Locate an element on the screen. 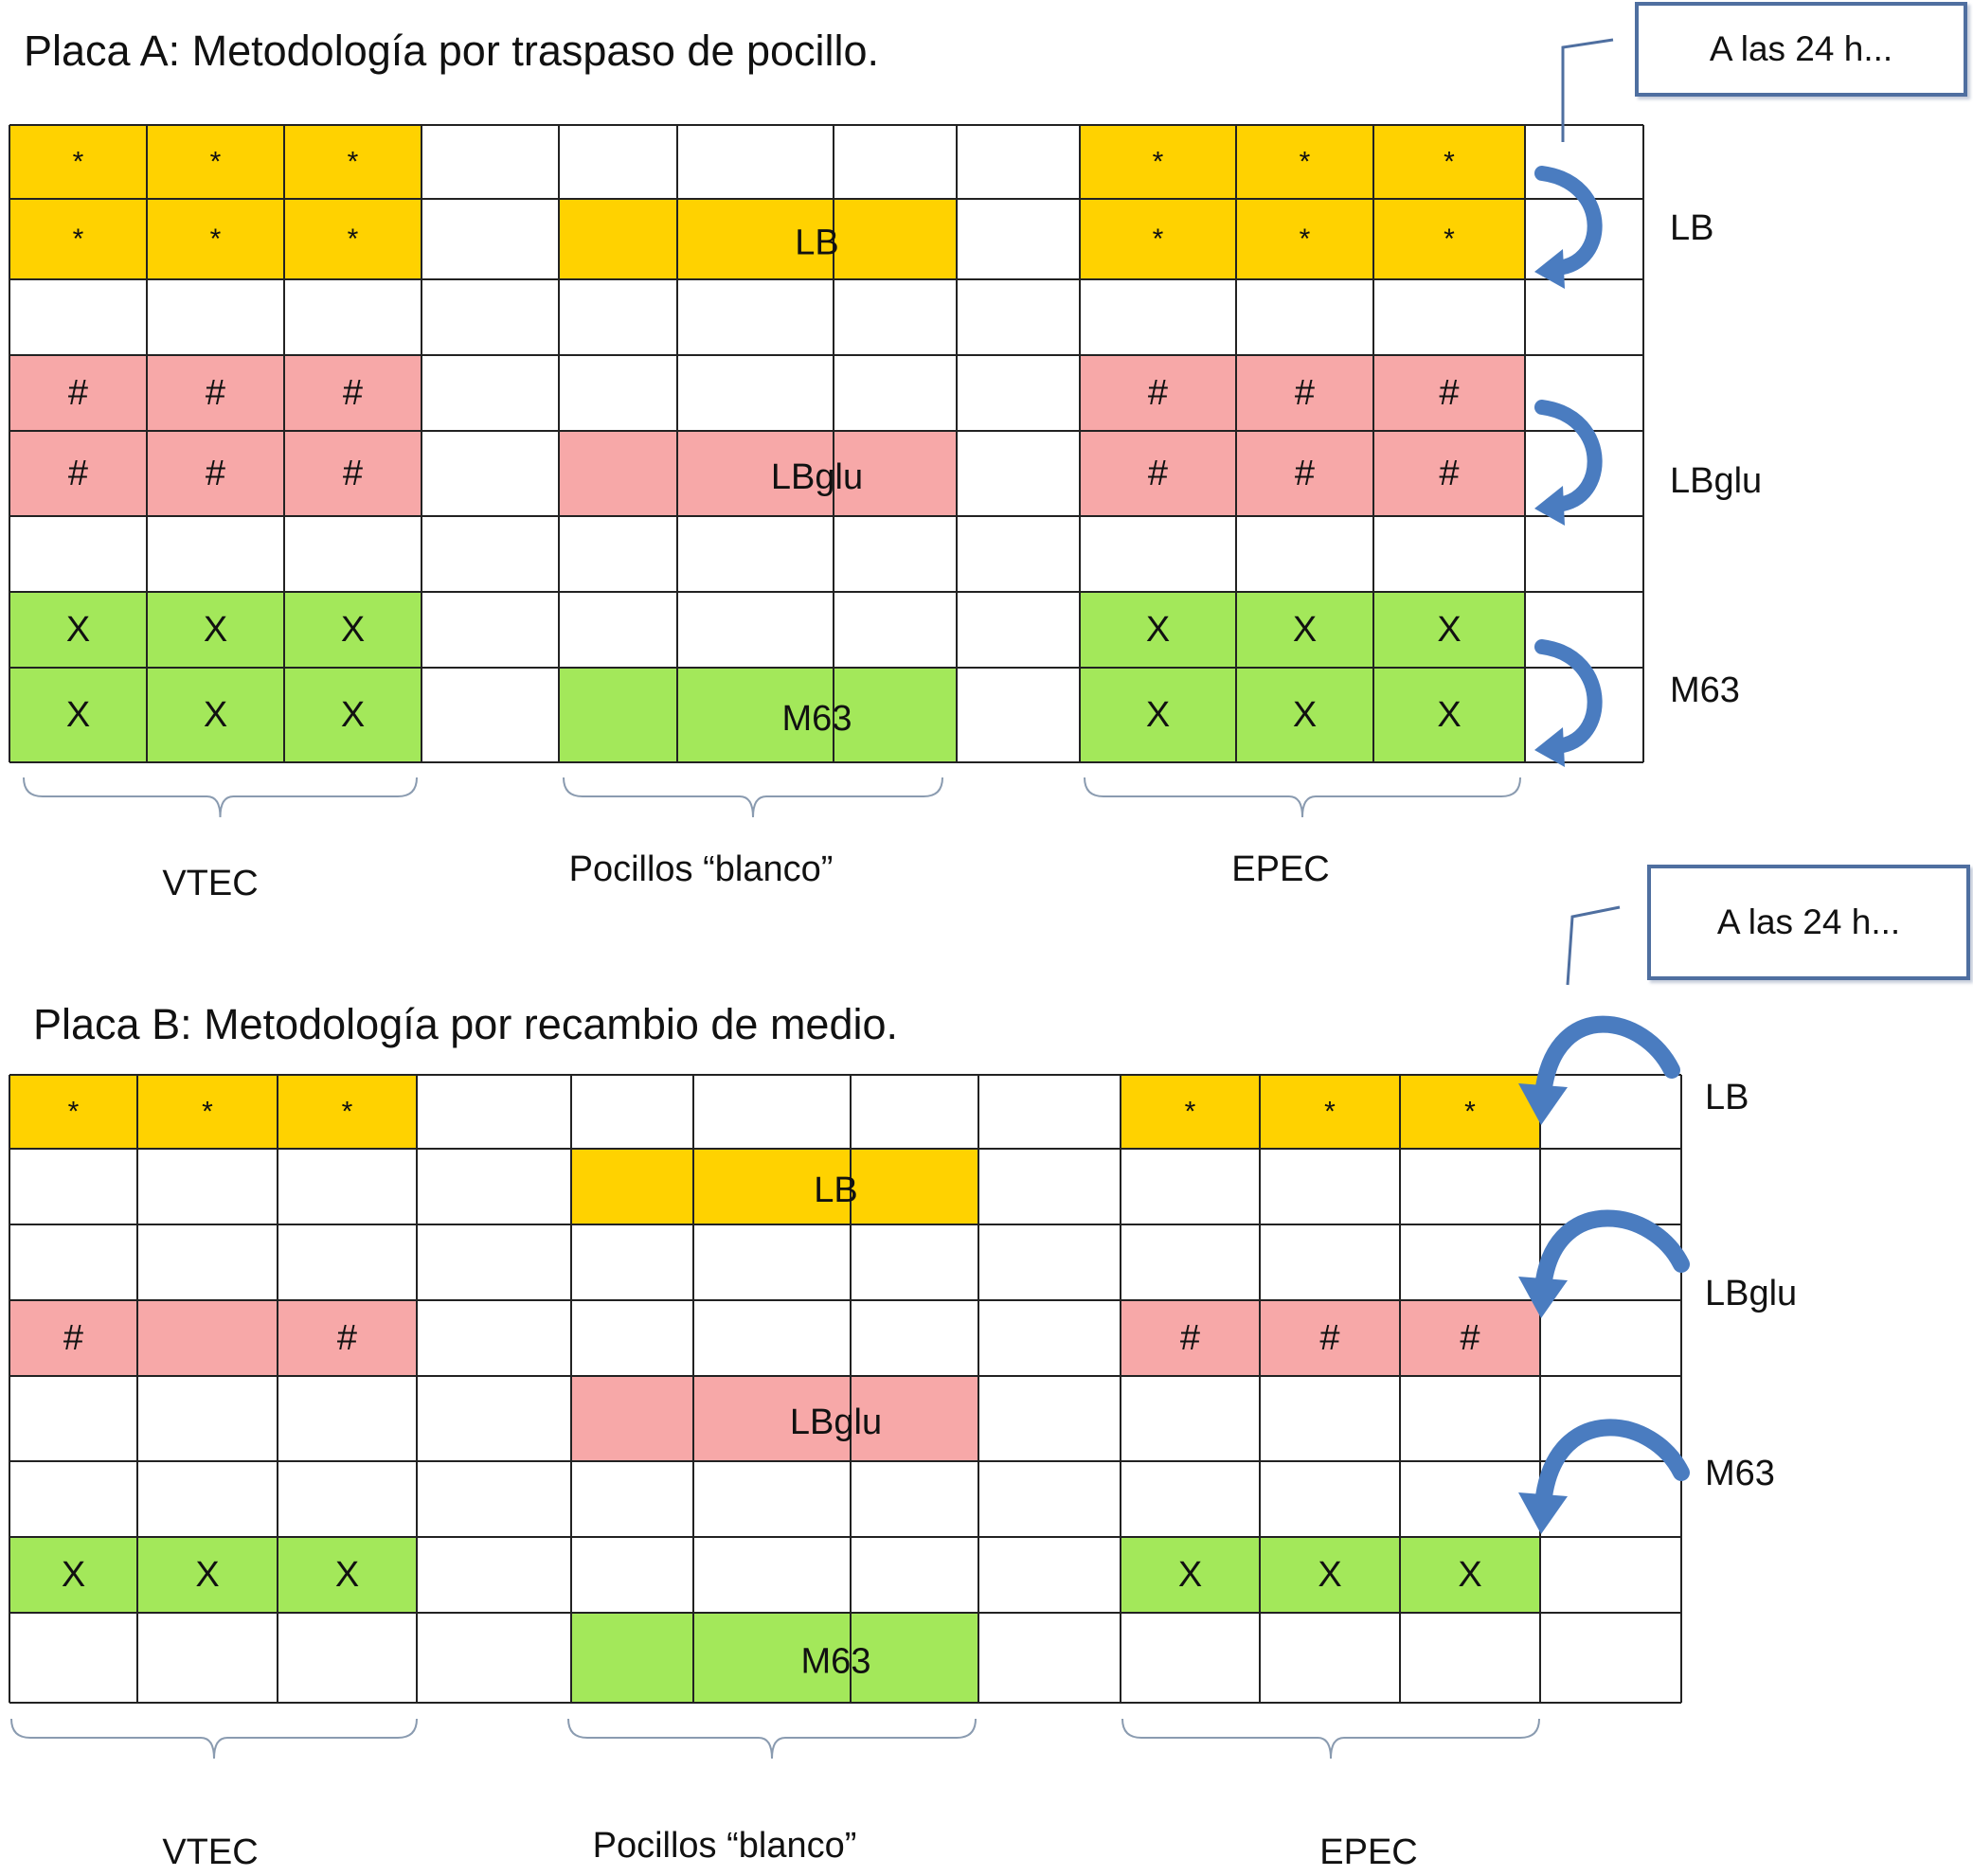  plate-a-row-label-lbglu: LBglu is located at coordinates (1716, 481).